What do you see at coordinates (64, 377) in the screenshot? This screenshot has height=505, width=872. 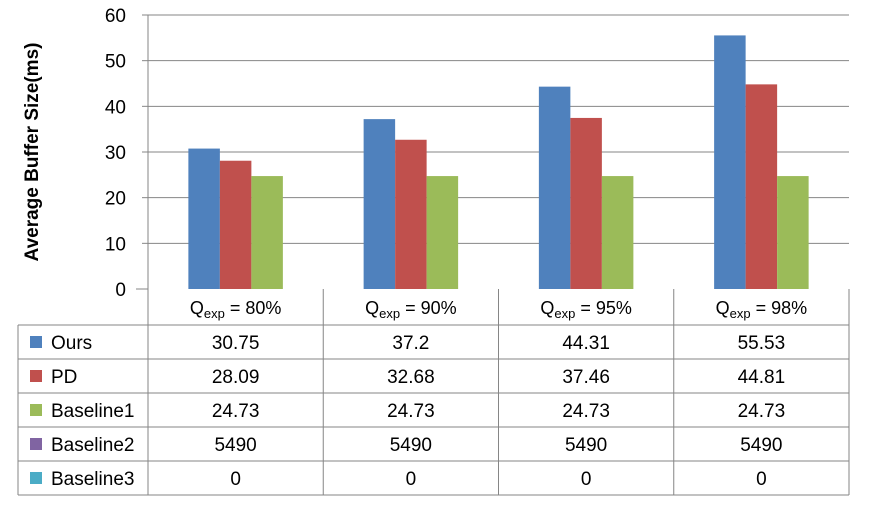 I see `legend-label: PD` at bounding box center [64, 377].